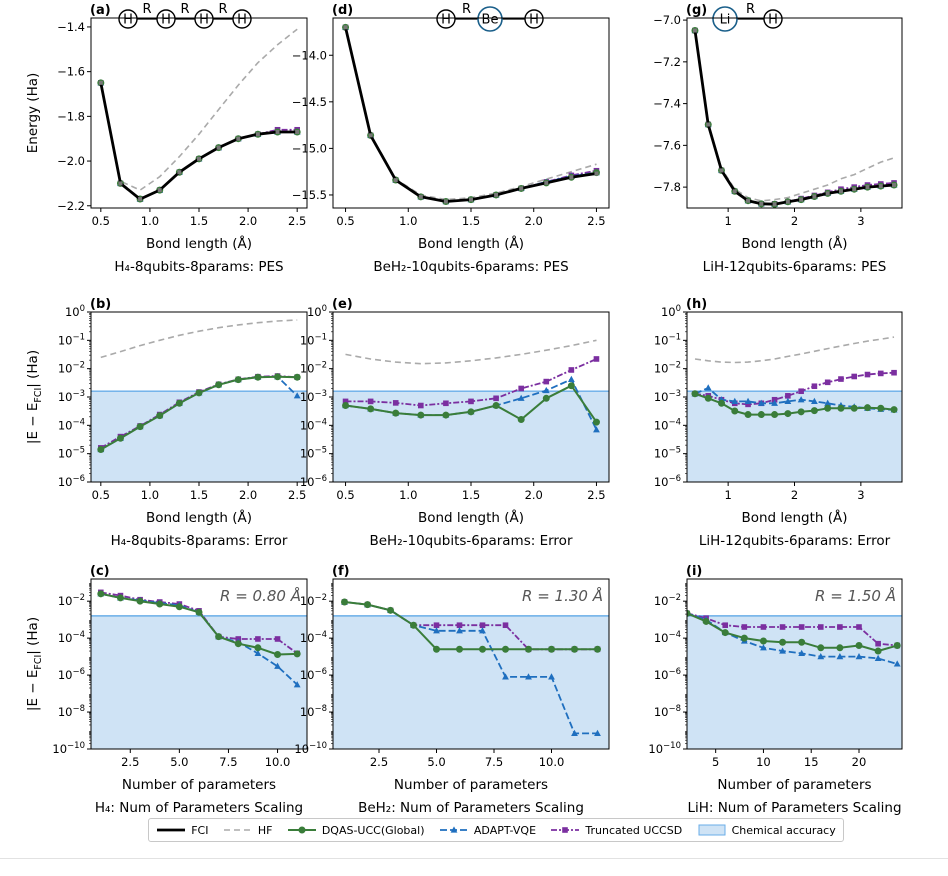 This screenshot has height=876, width=948. I want to click on series-line-hf, so click(199, 109).